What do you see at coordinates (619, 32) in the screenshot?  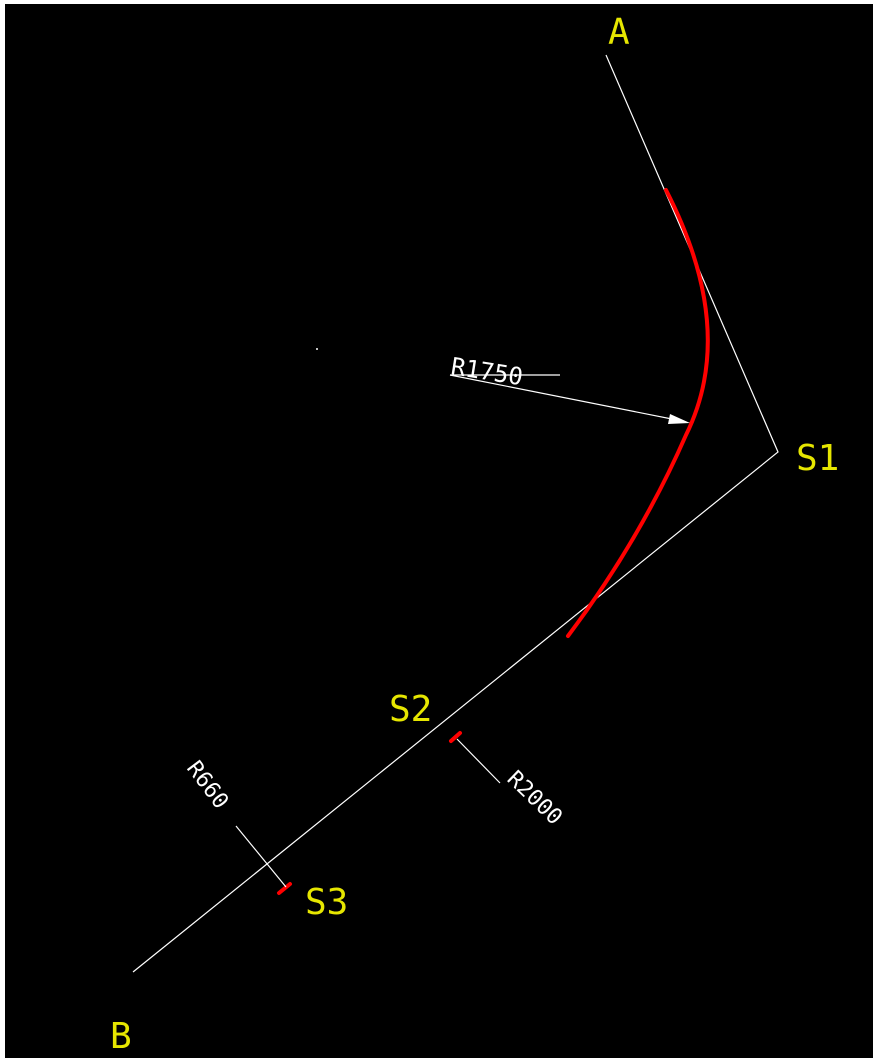 I see `point-a-label: A` at bounding box center [619, 32].